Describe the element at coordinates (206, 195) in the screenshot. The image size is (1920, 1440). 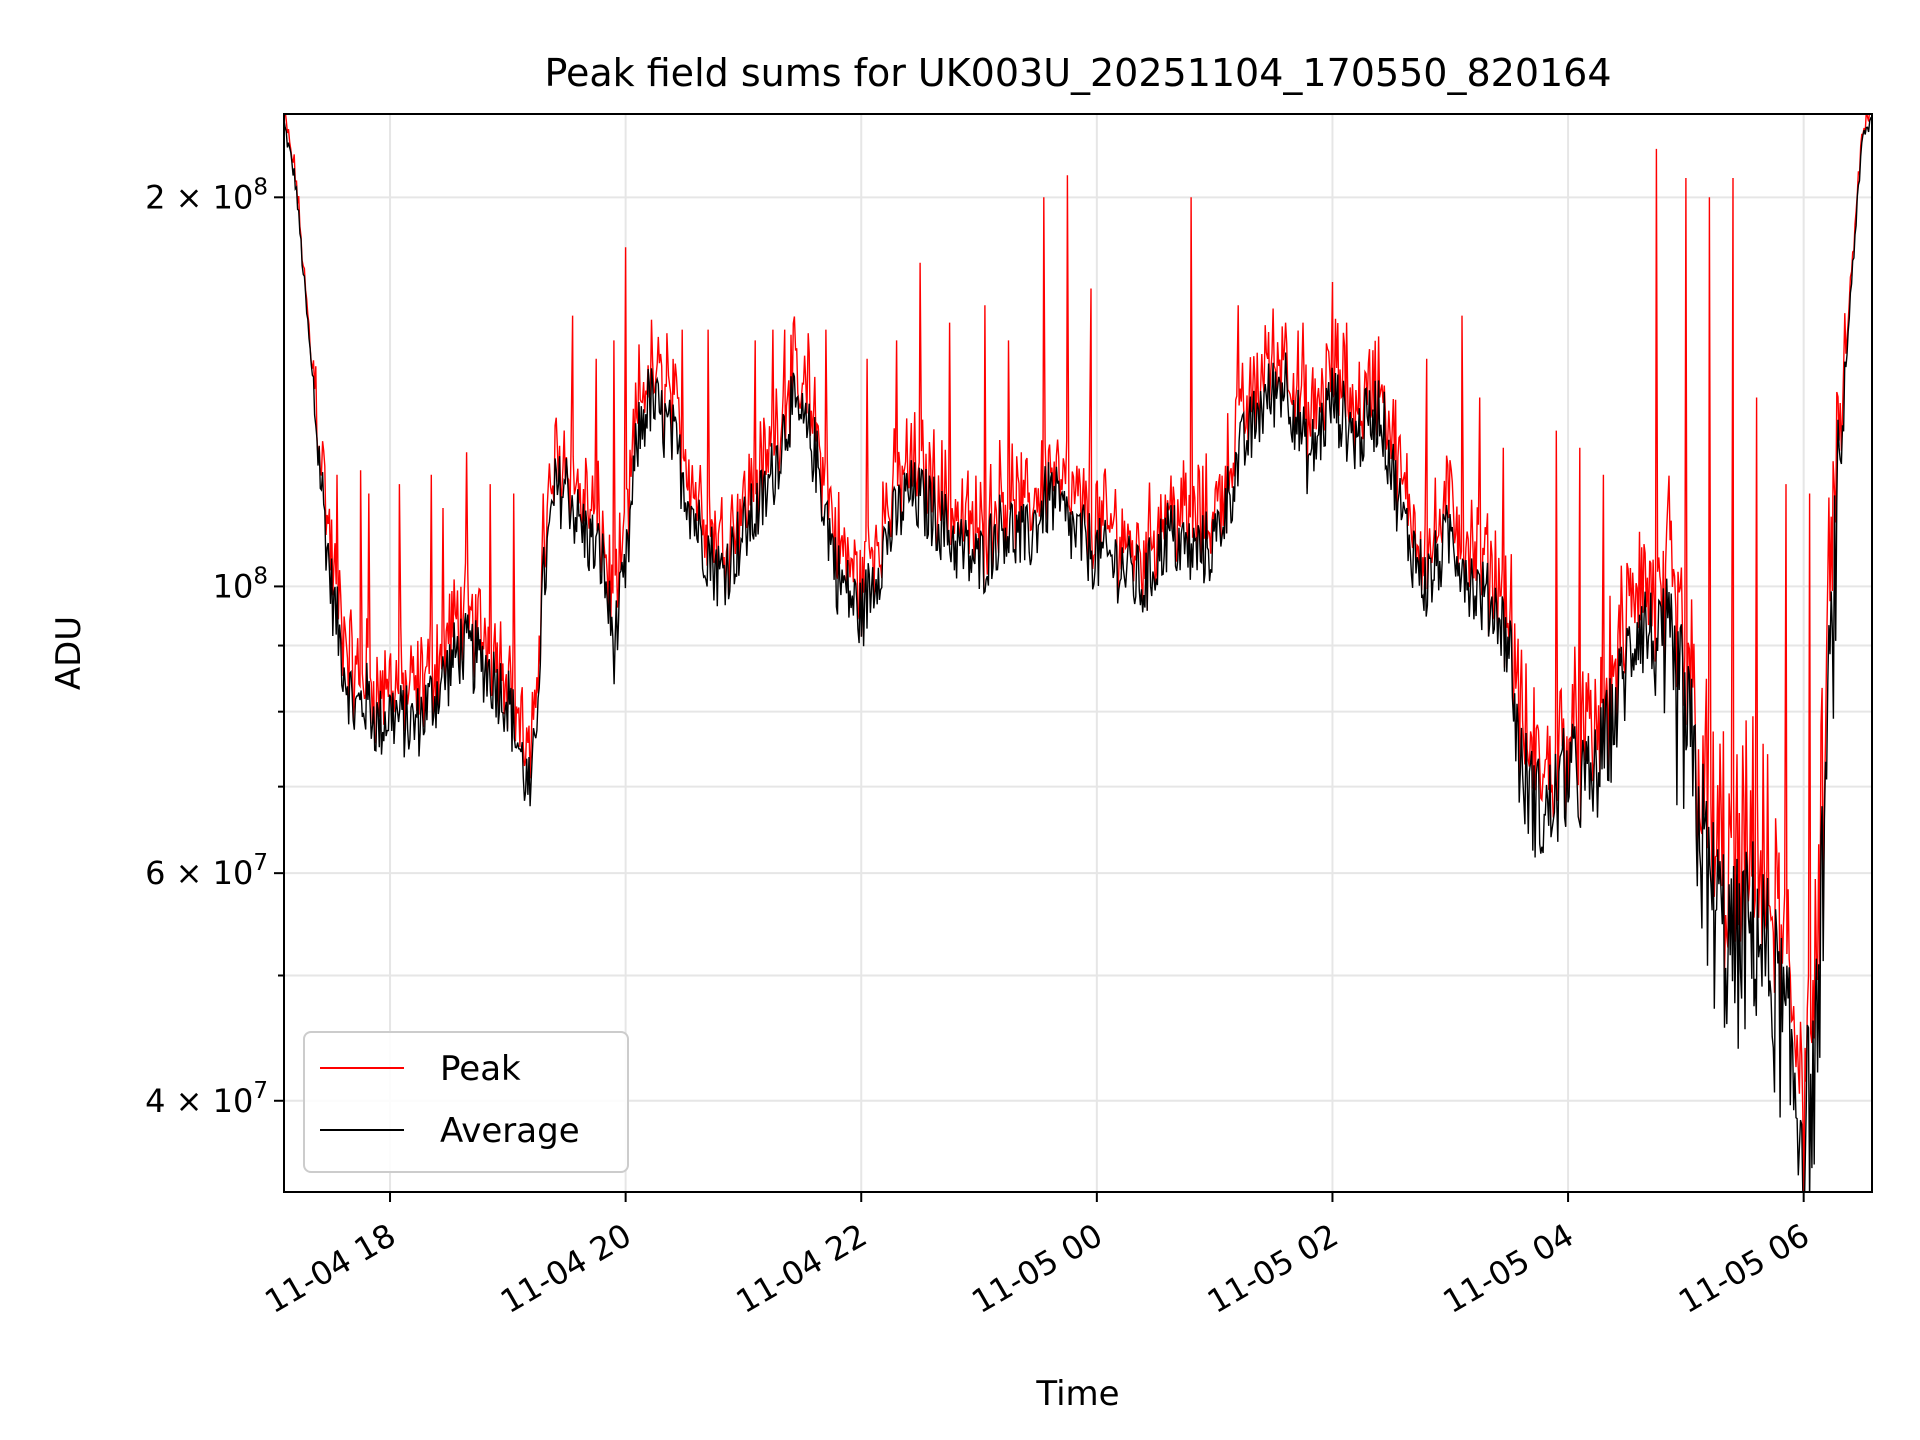
I see `y-tick-label: 2 × 108` at that location.